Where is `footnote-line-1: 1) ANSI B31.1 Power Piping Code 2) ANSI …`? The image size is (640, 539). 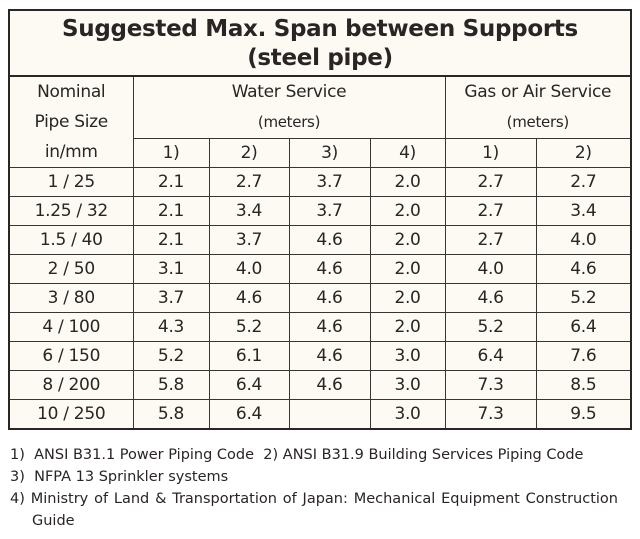 footnote-line-1: 1) ANSI B31.1 Power Piping Code 2) ANSI … is located at coordinates (314, 455).